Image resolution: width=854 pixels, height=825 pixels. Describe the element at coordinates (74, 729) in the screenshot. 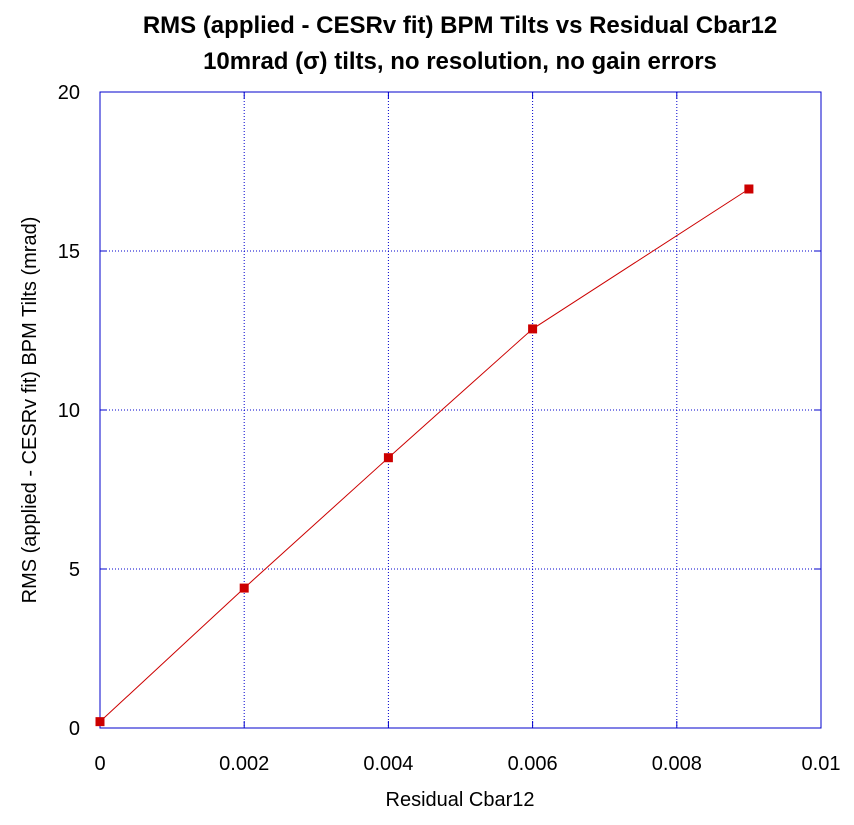

I see `y-tick-label: 0` at that location.